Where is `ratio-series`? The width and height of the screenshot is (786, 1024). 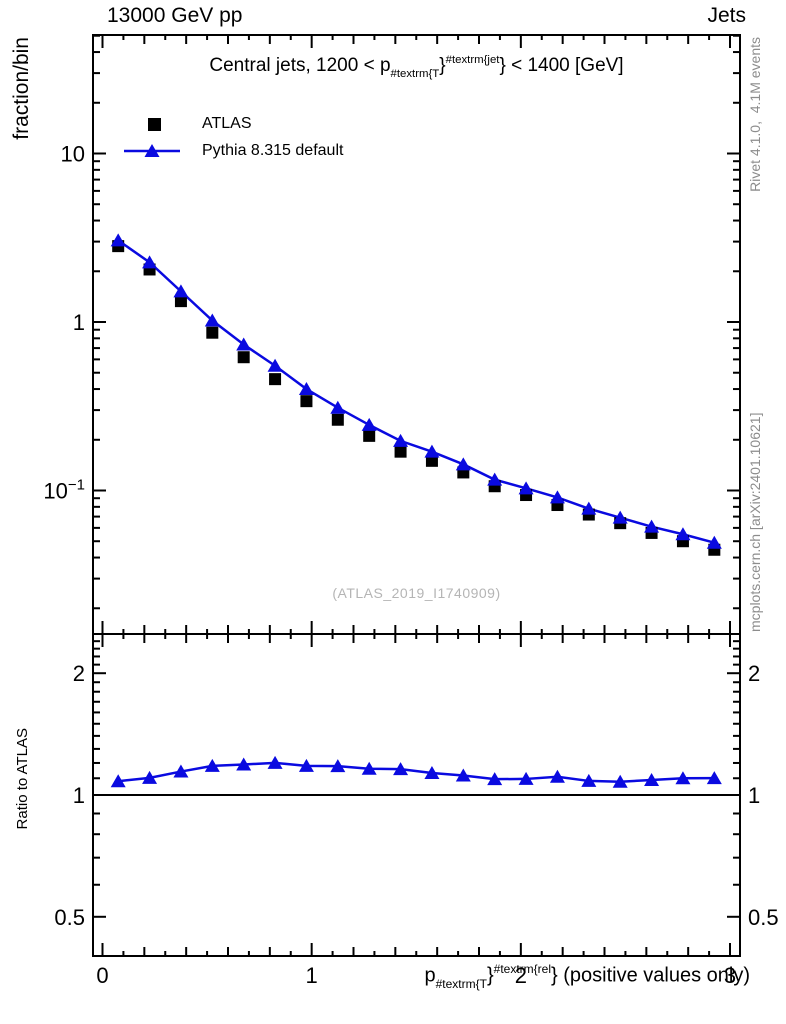 ratio-series is located at coordinates (416, 771).